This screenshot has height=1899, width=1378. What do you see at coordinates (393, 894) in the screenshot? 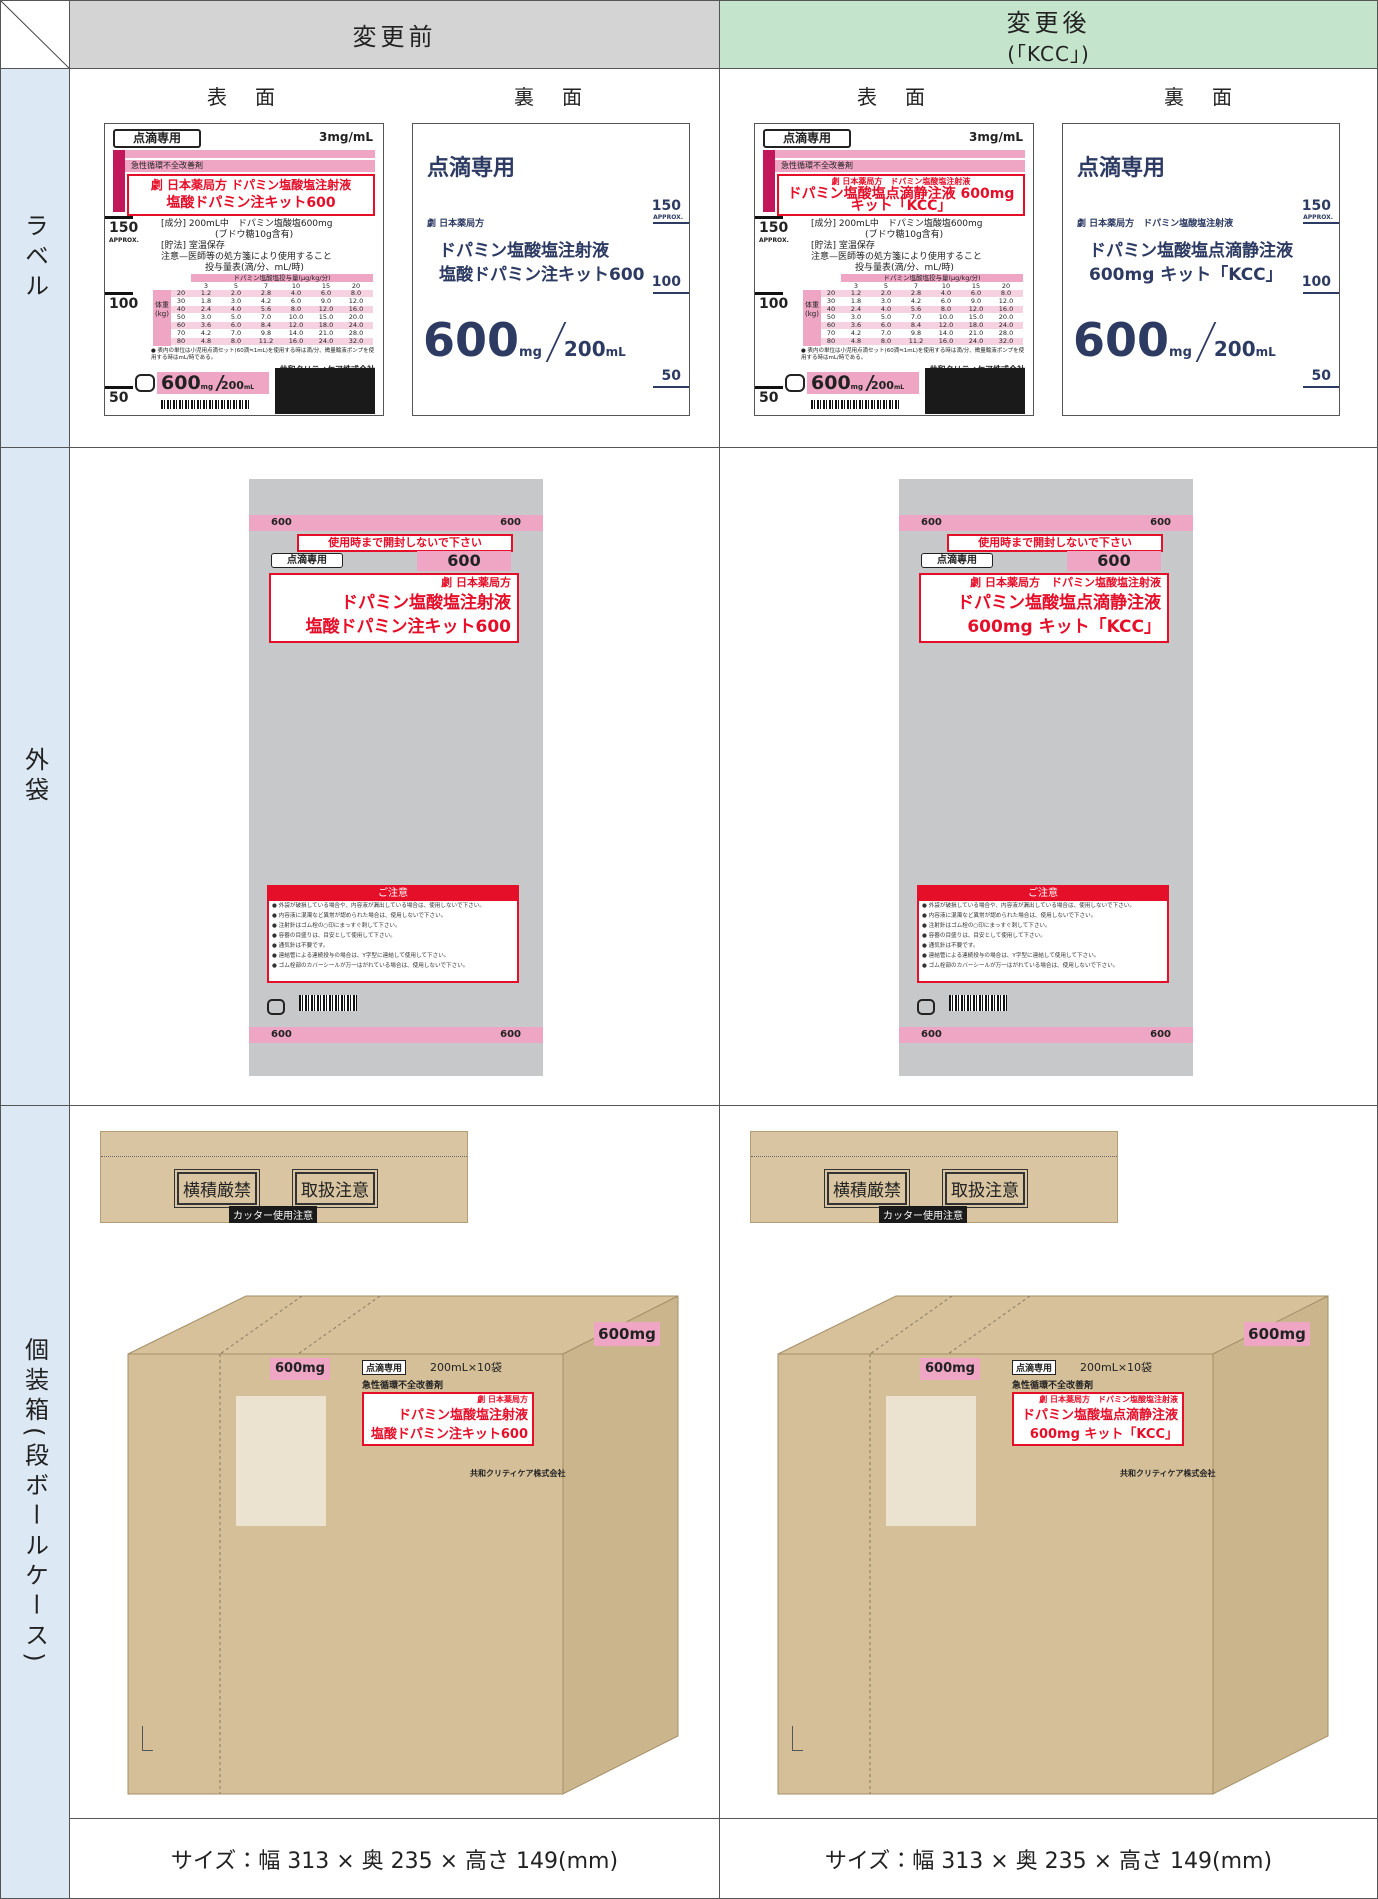
I see `caution-title: ご注意` at bounding box center [393, 894].